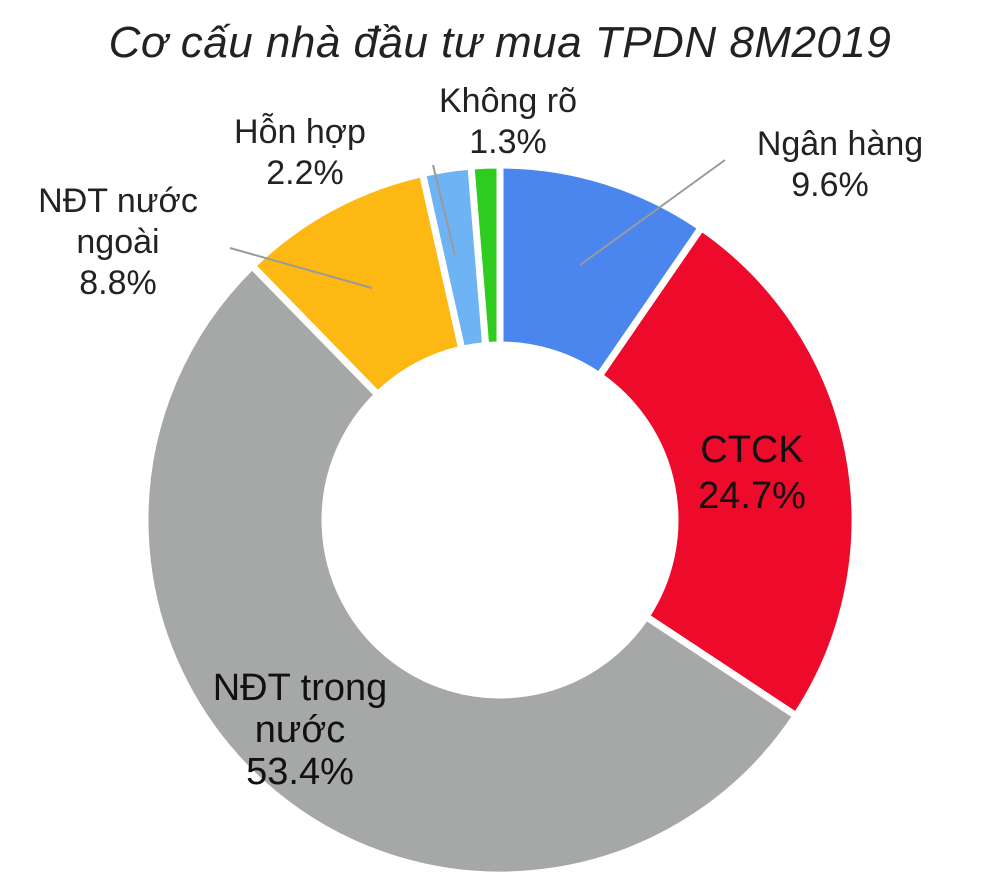 This screenshot has width=1000, height=888. Describe the element at coordinates (751, 450) in the screenshot. I see `slice-label-ctck-0: CTCK` at that location.